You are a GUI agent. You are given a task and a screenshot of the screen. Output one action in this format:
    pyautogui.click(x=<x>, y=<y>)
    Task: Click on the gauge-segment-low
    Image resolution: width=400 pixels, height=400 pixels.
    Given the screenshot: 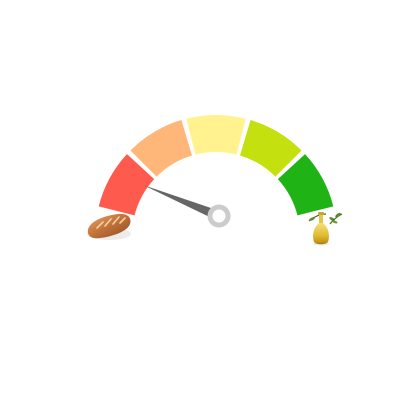 What is the action you would take?
    pyautogui.click(x=161, y=148)
    